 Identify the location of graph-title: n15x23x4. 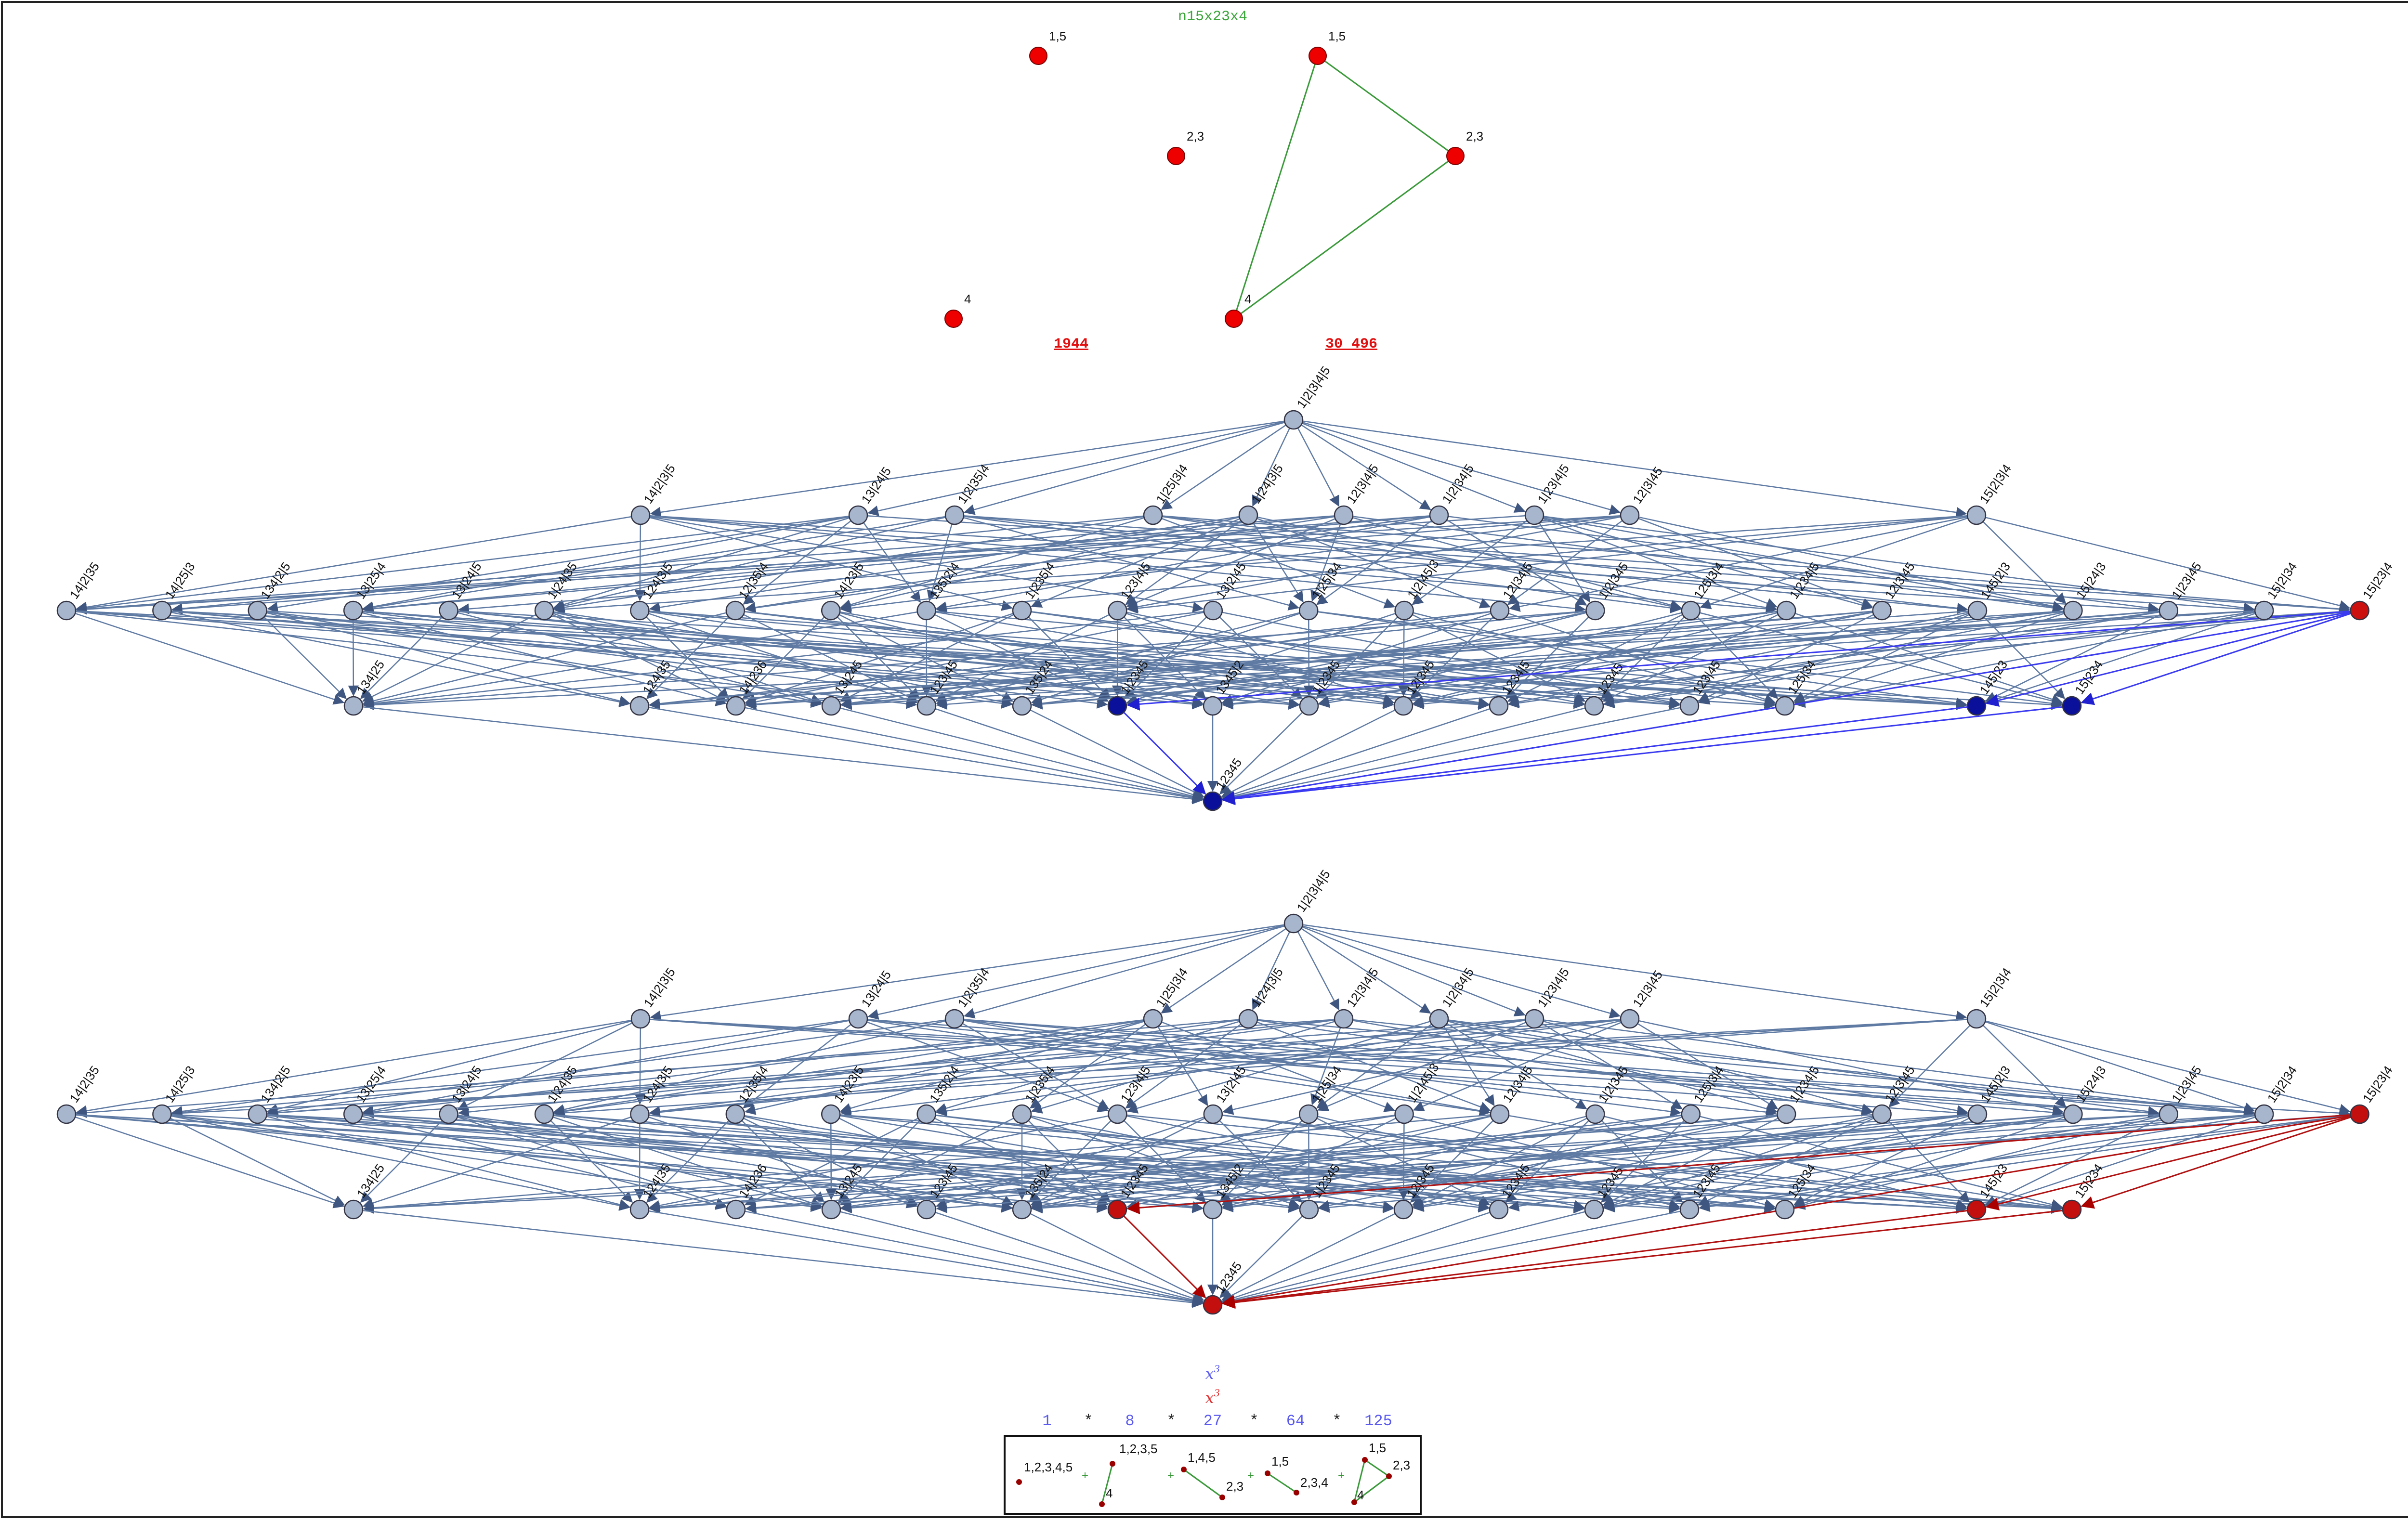
(1212, 17).